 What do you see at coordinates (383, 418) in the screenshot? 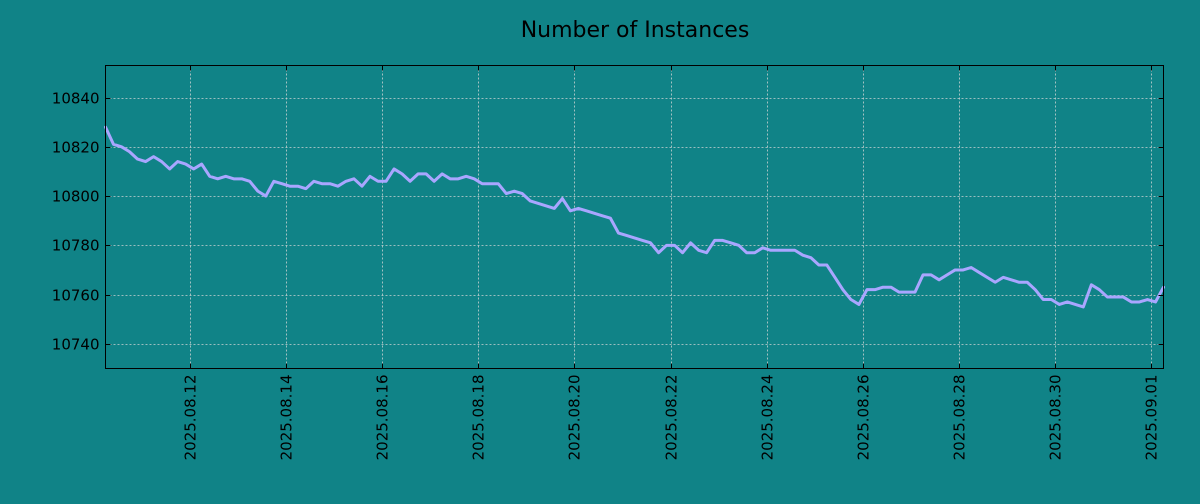
I see `x-tick-label: 2025.08.16` at bounding box center [383, 418].